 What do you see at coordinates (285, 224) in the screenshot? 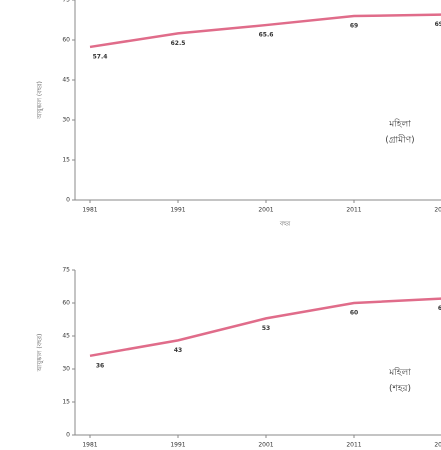
I see `x-axis-label: বছর` at bounding box center [285, 224].